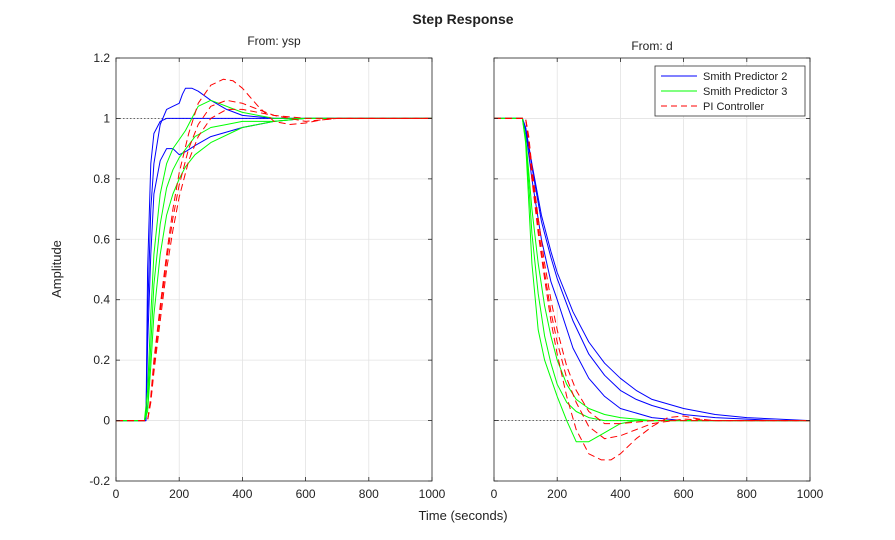 The height and width of the screenshot is (540, 895). I want to click on y-tick-label: 0.6, so click(101, 239).